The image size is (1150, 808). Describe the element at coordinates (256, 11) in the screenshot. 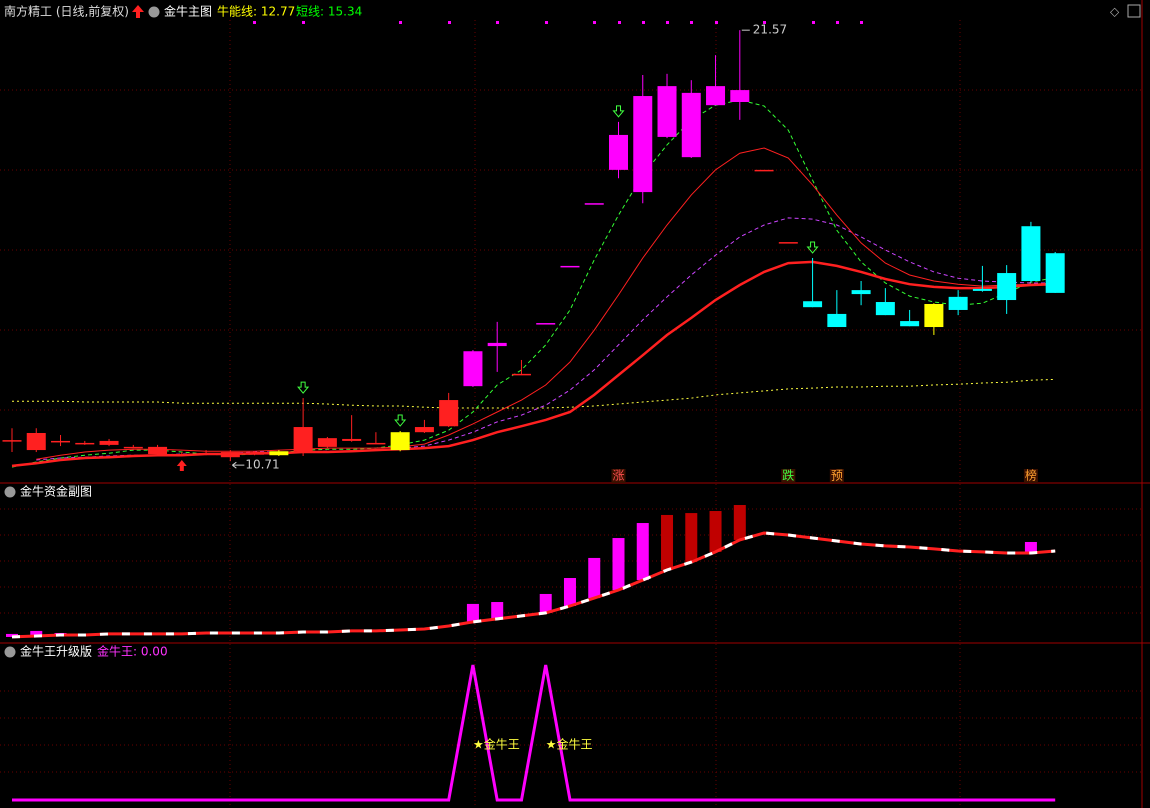

I see `legend-item: 牛能线: 12.77` at that location.